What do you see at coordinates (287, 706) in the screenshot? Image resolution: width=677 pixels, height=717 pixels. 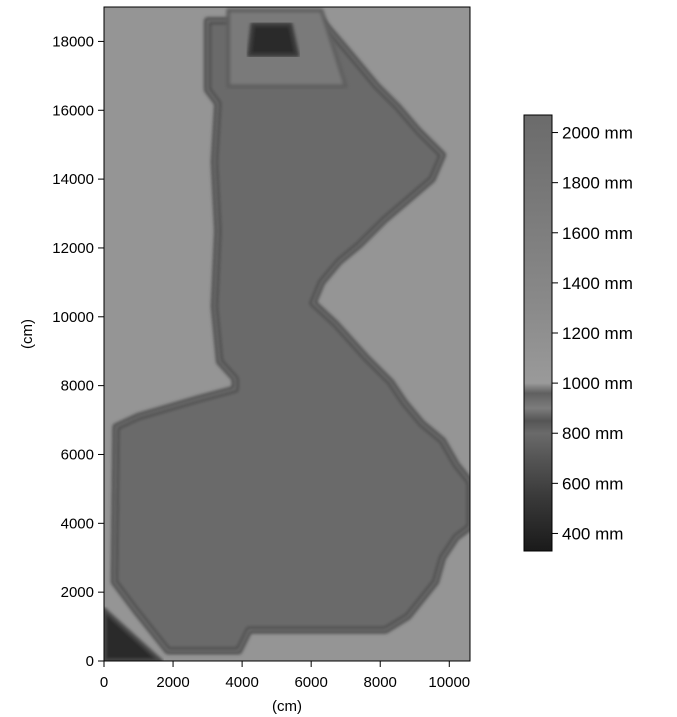 I see `x-axis-label: (cm)` at bounding box center [287, 706].